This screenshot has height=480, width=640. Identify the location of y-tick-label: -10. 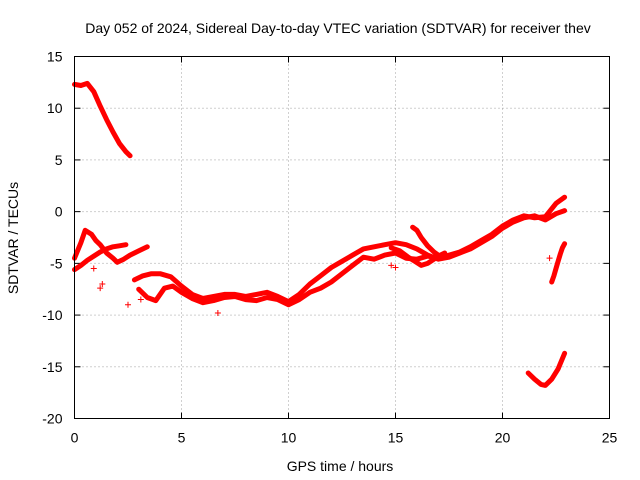
(52, 315).